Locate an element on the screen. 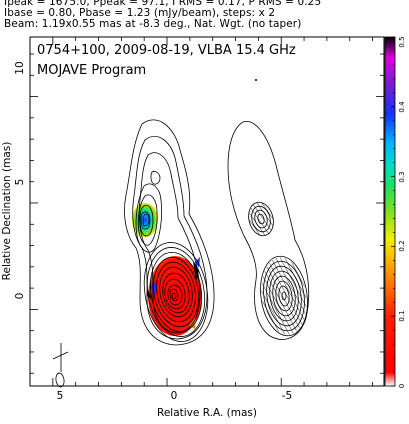  y-tick-label: 0 is located at coordinates (20, 296).